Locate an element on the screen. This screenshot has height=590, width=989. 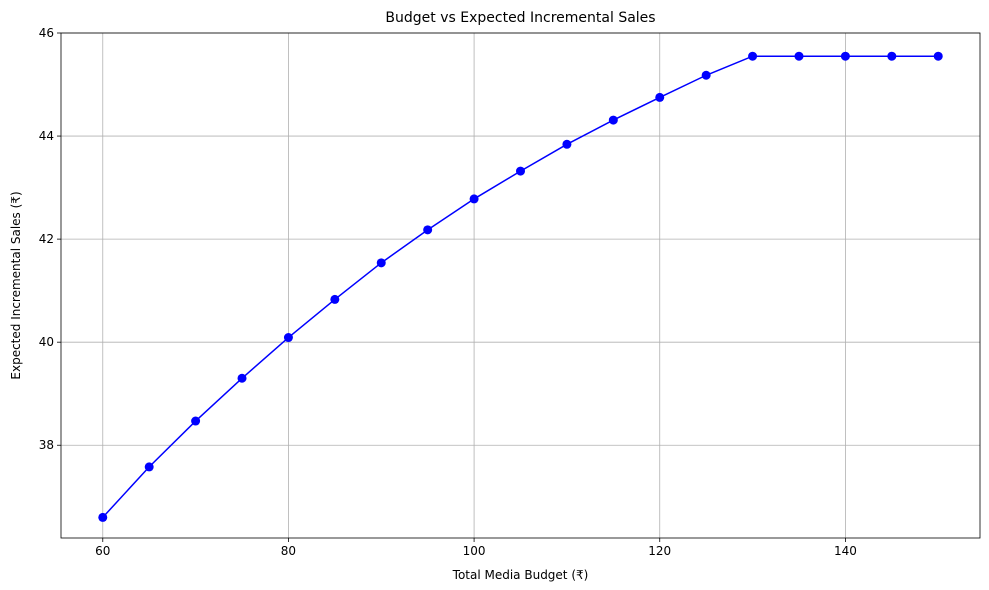
x-tick-label: 140 is located at coordinates (845, 551).